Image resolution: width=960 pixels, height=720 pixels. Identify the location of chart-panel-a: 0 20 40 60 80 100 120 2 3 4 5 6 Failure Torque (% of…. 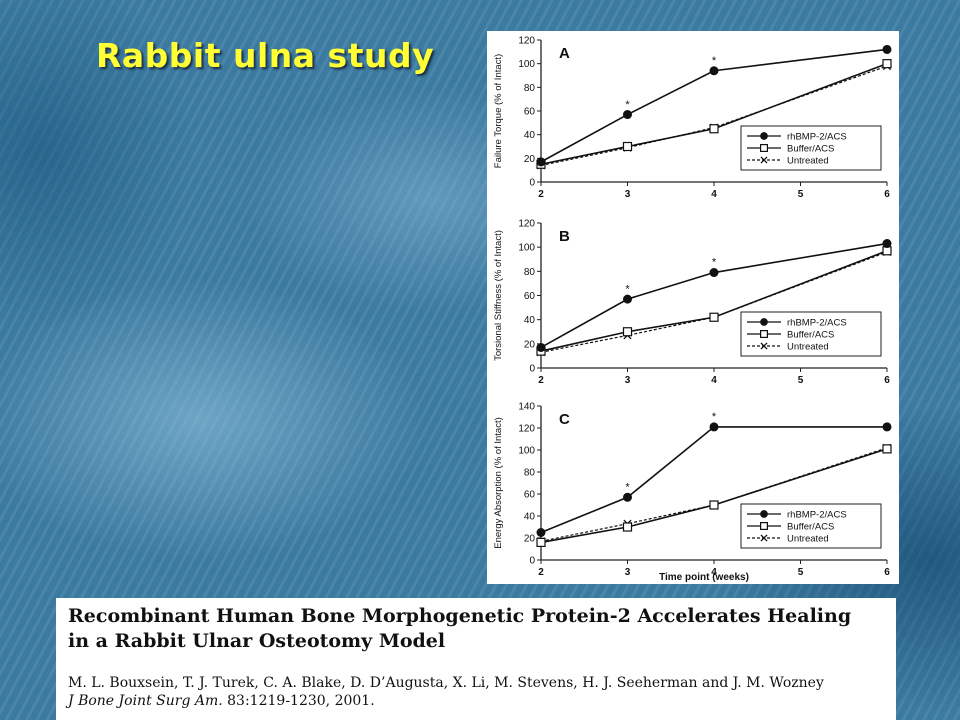
(692, 118).